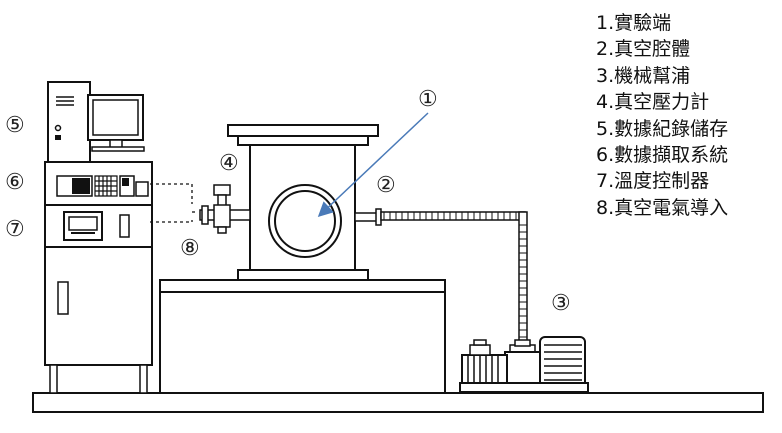 This screenshot has width=782, height=433. I want to click on viewport, so click(305, 221).